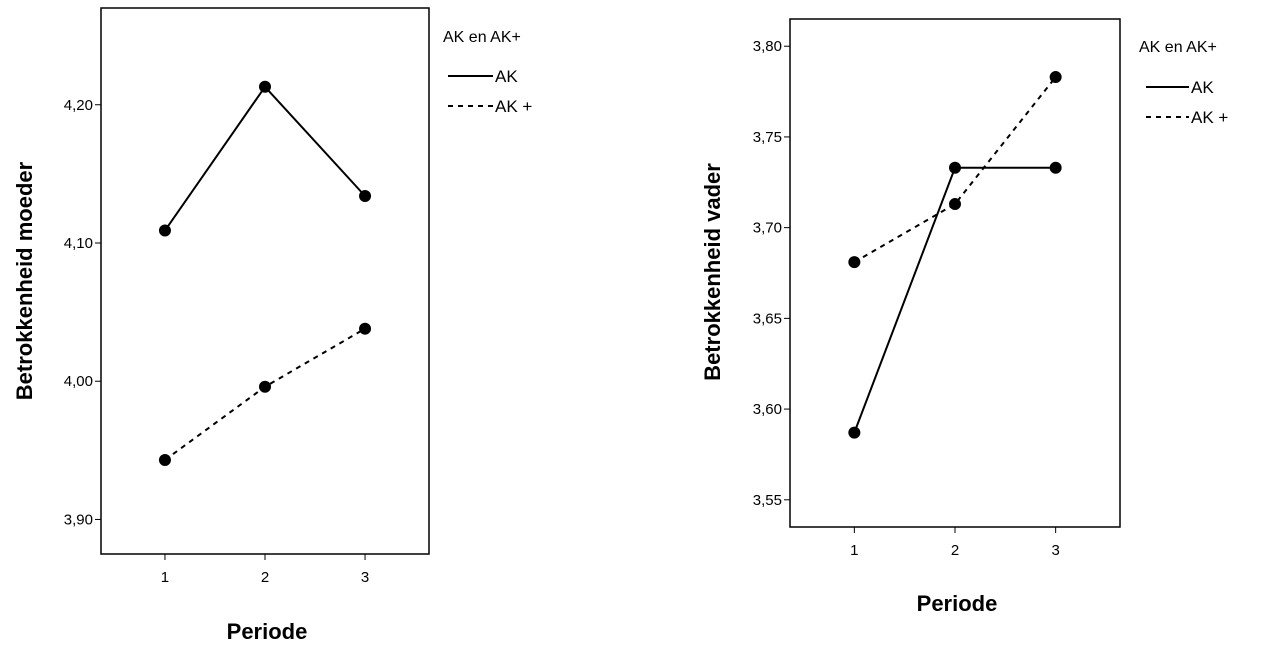 The image size is (1264, 651). I want to click on y-tick-label: 3,55, so click(767, 500).